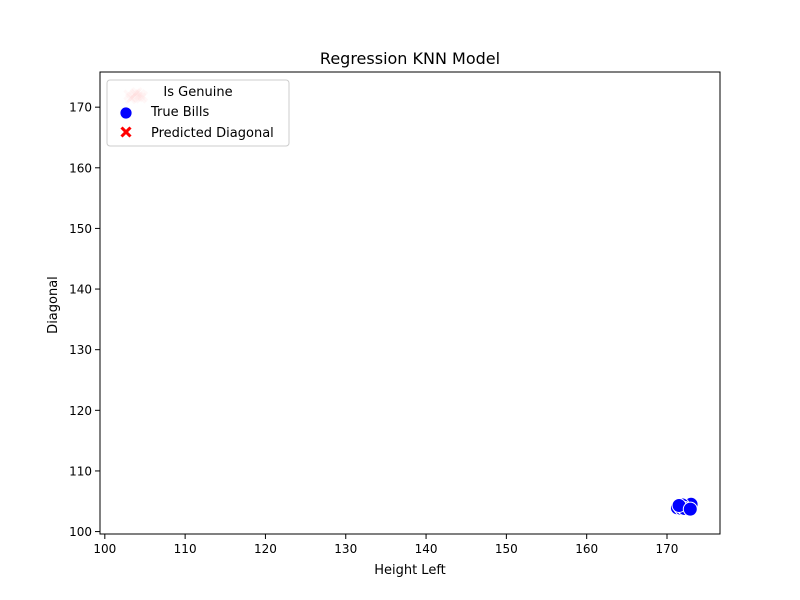 Image resolution: width=800 pixels, height=600 pixels. What do you see at coordinates (197, 92) in the screenshot?
I see `legend-title: Is Genuine` at bounding box center [197, 92].